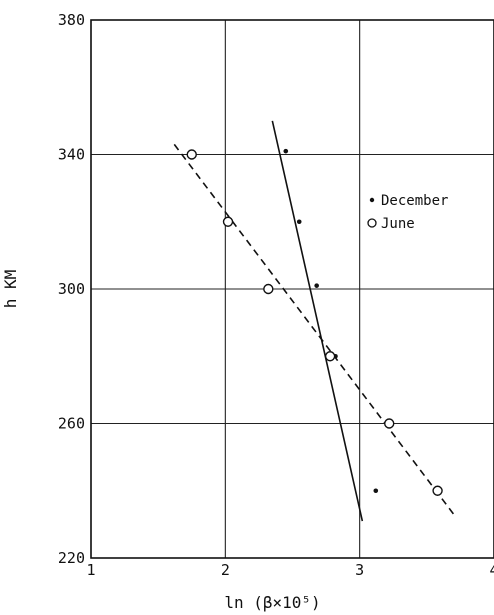  What do you see at coordinates (372, 200) in the screenshot?
I see `legend-december-marker` at bounding box center [372, 200].